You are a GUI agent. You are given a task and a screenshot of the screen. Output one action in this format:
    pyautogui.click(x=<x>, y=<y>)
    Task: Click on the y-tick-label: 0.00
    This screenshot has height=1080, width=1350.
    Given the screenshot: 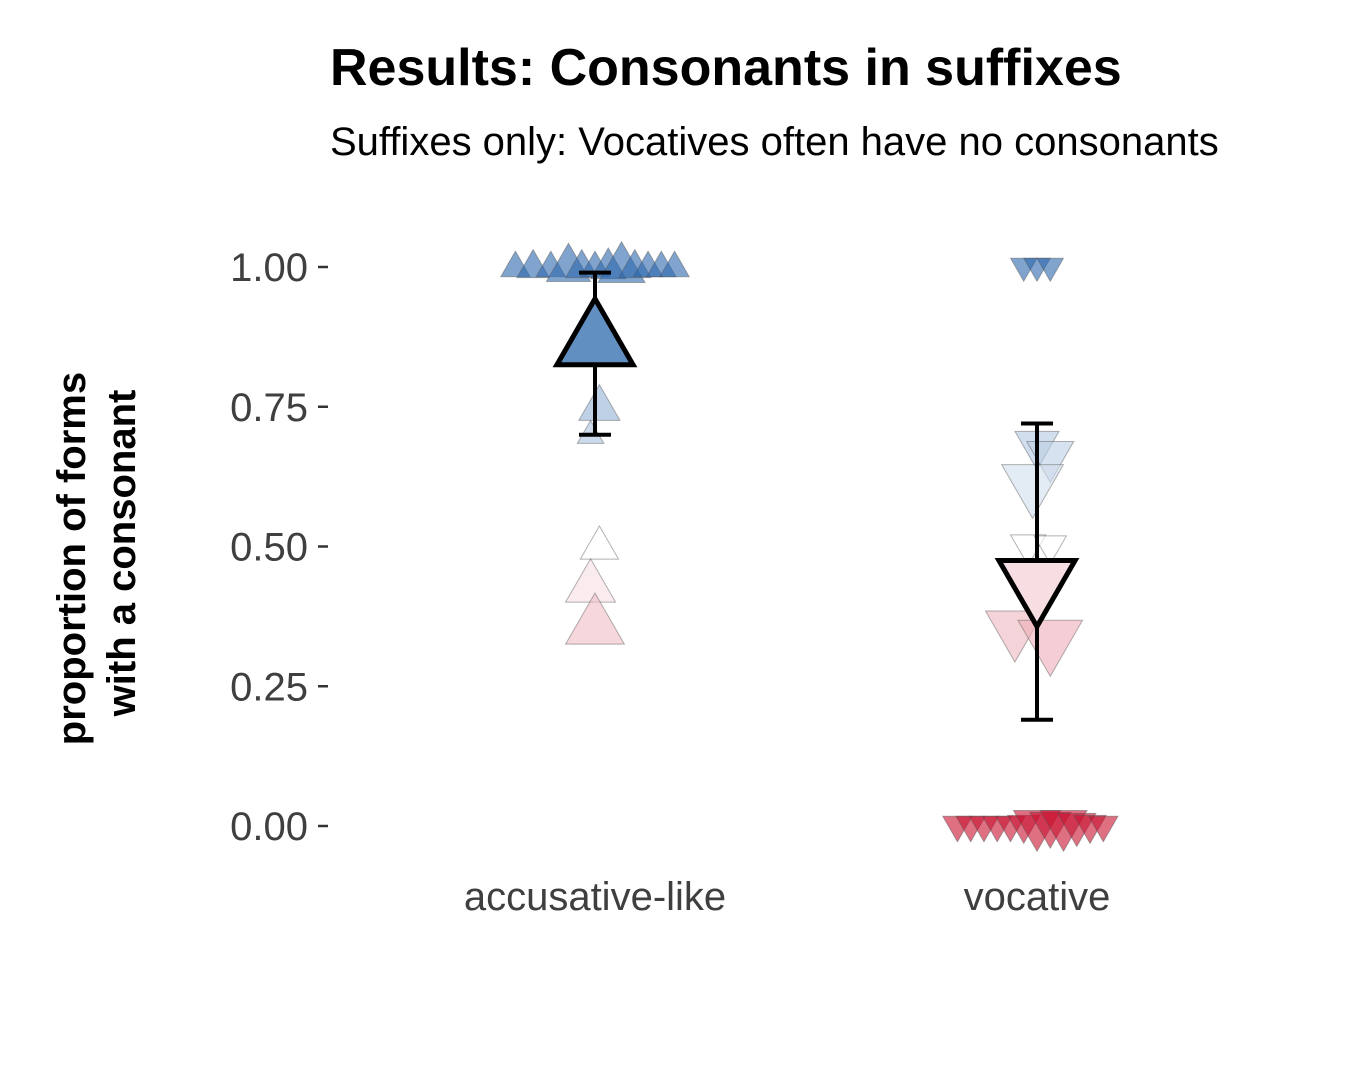 What is the action you would take?
    pyautogui.click(x=269, y=827)
    